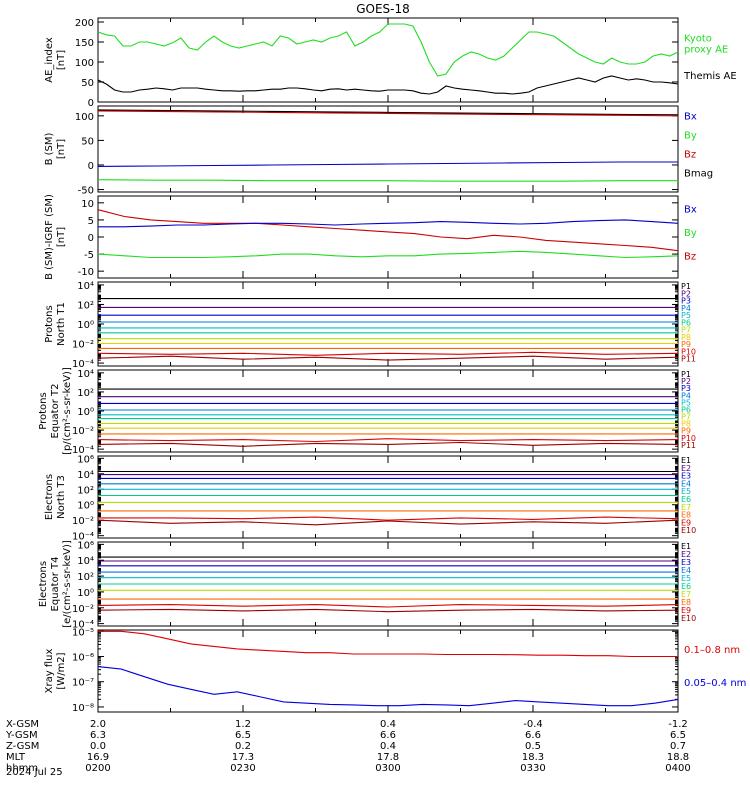 This screenshot has height=800, width=750. What do you see at coordinates (91, 166) in the screenshot?
I see `y-tick-label: 0` at bounding box center [91, 166].